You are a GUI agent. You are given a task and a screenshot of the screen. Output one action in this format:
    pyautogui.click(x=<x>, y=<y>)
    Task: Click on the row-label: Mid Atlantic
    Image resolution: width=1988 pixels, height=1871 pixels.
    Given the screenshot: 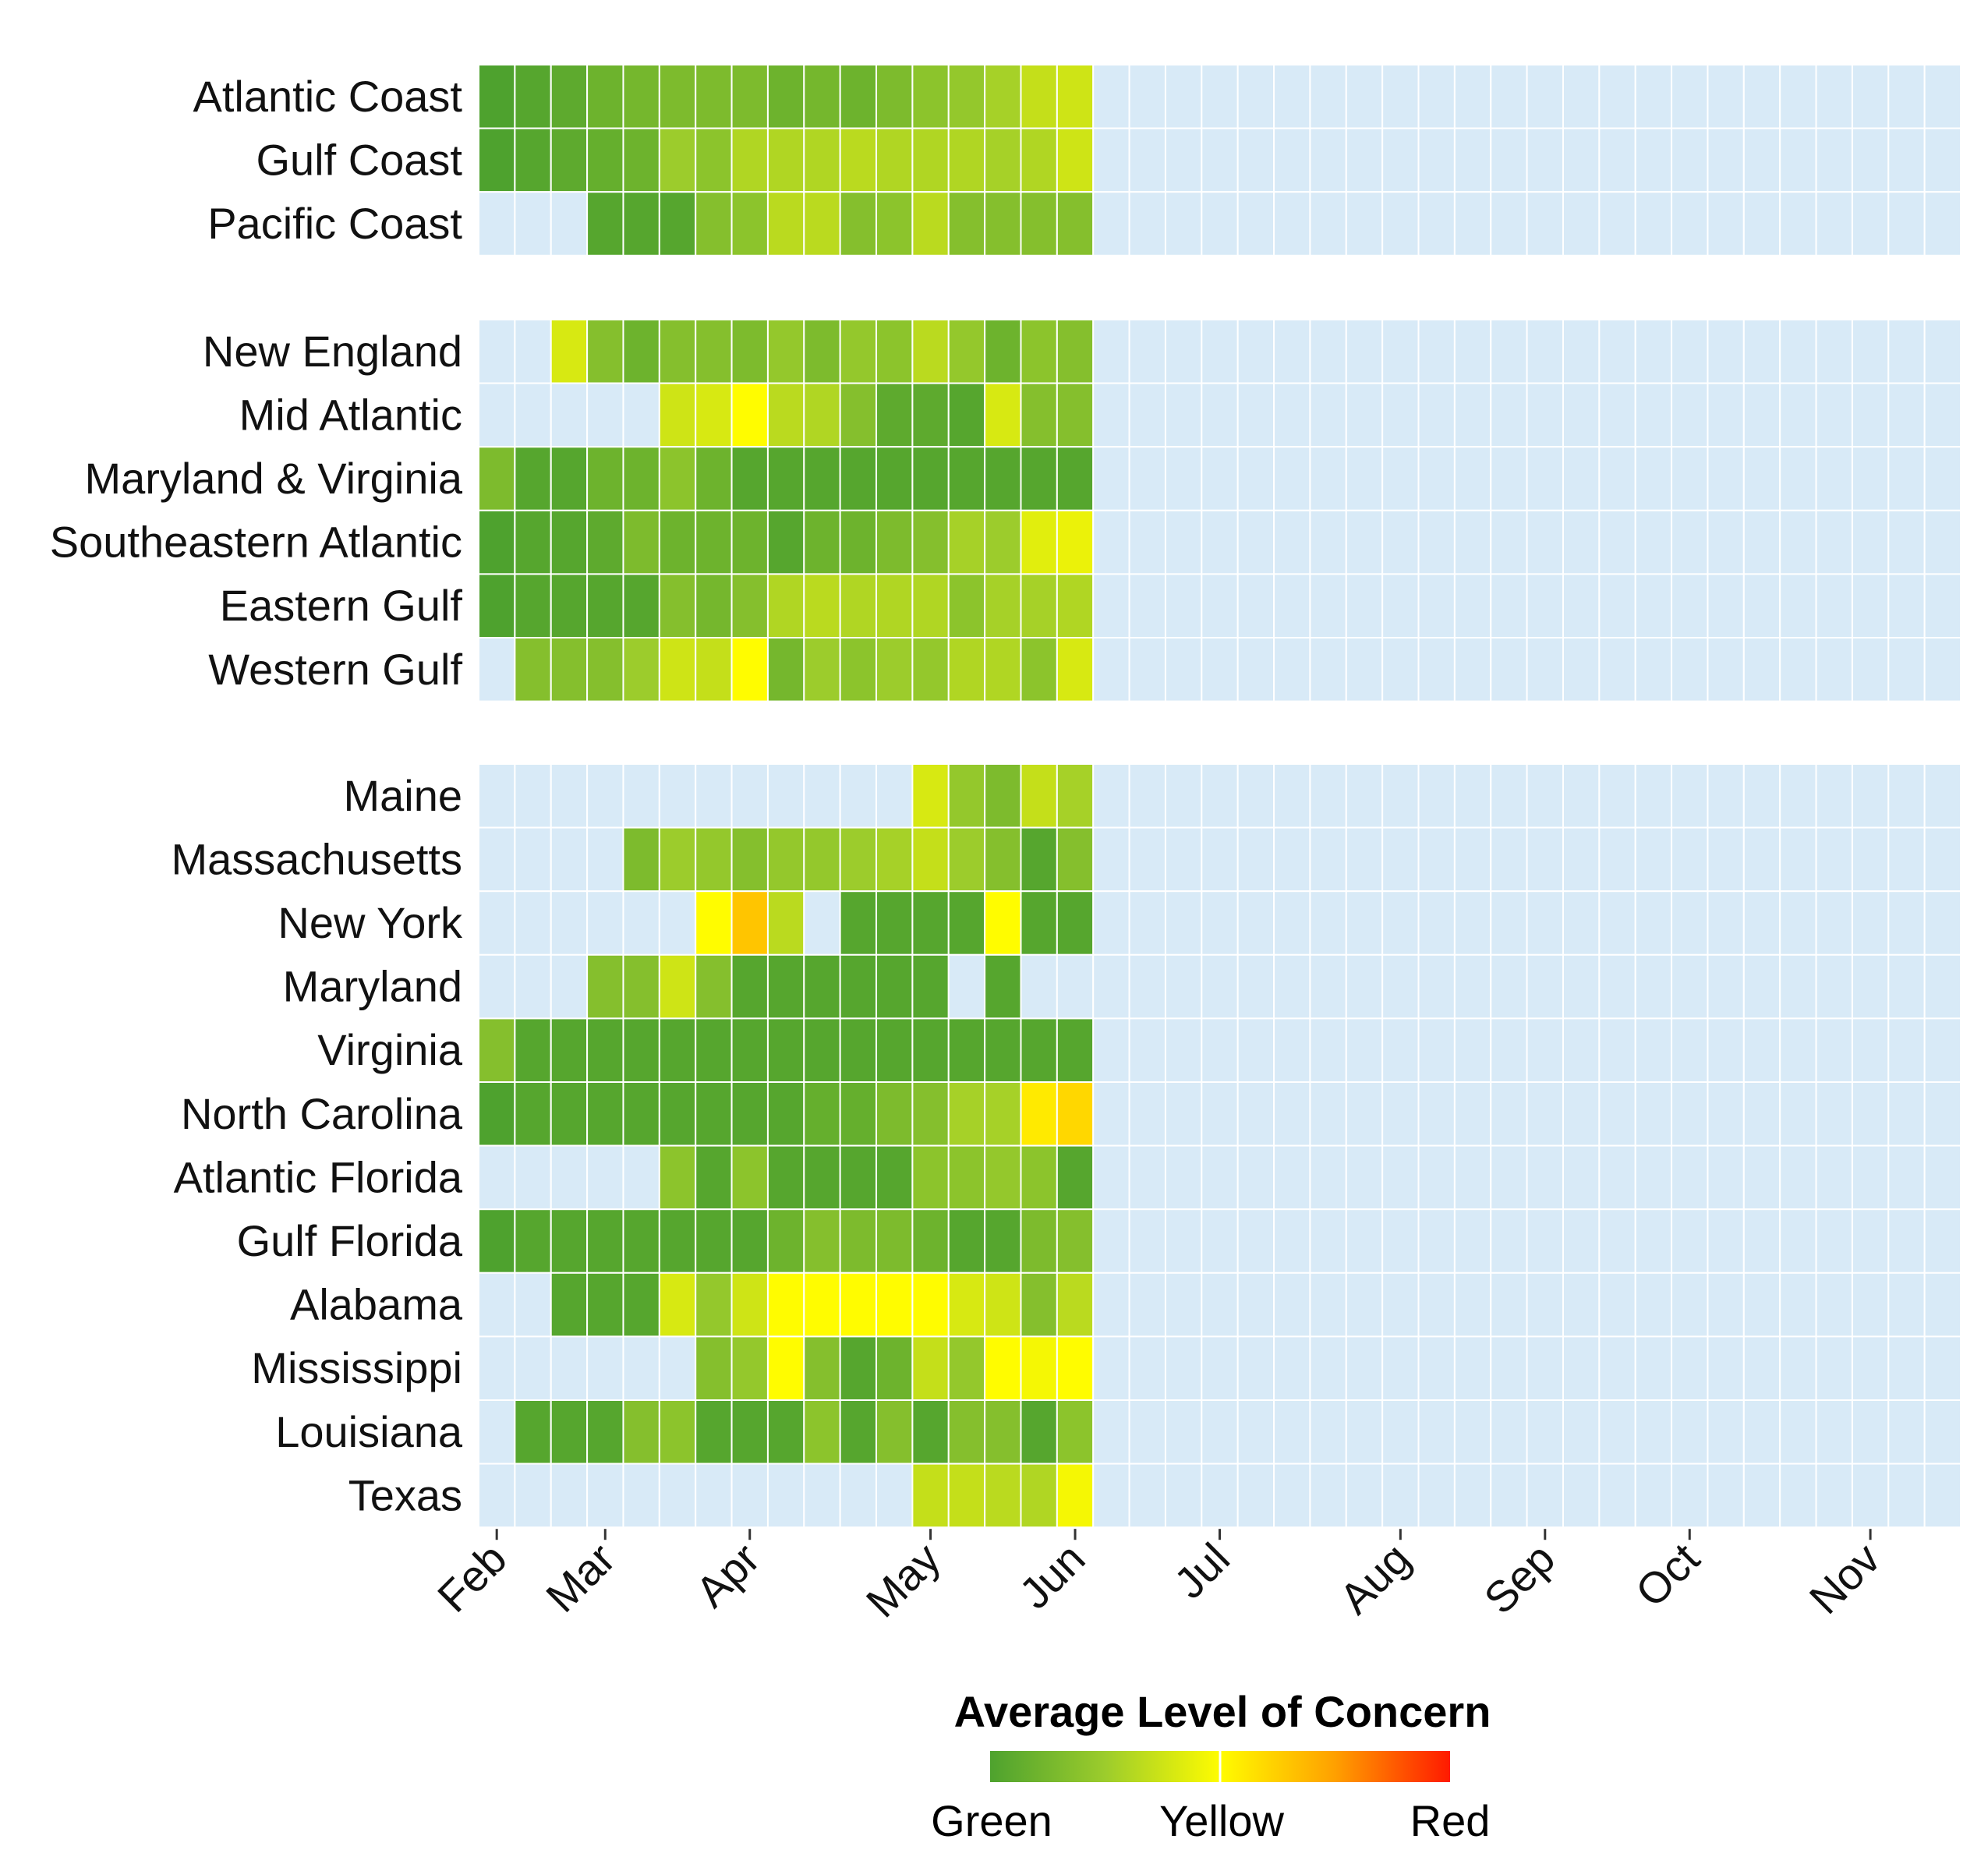 What is the action you would take?
    pyautogui.click(x=350, y=414)
    